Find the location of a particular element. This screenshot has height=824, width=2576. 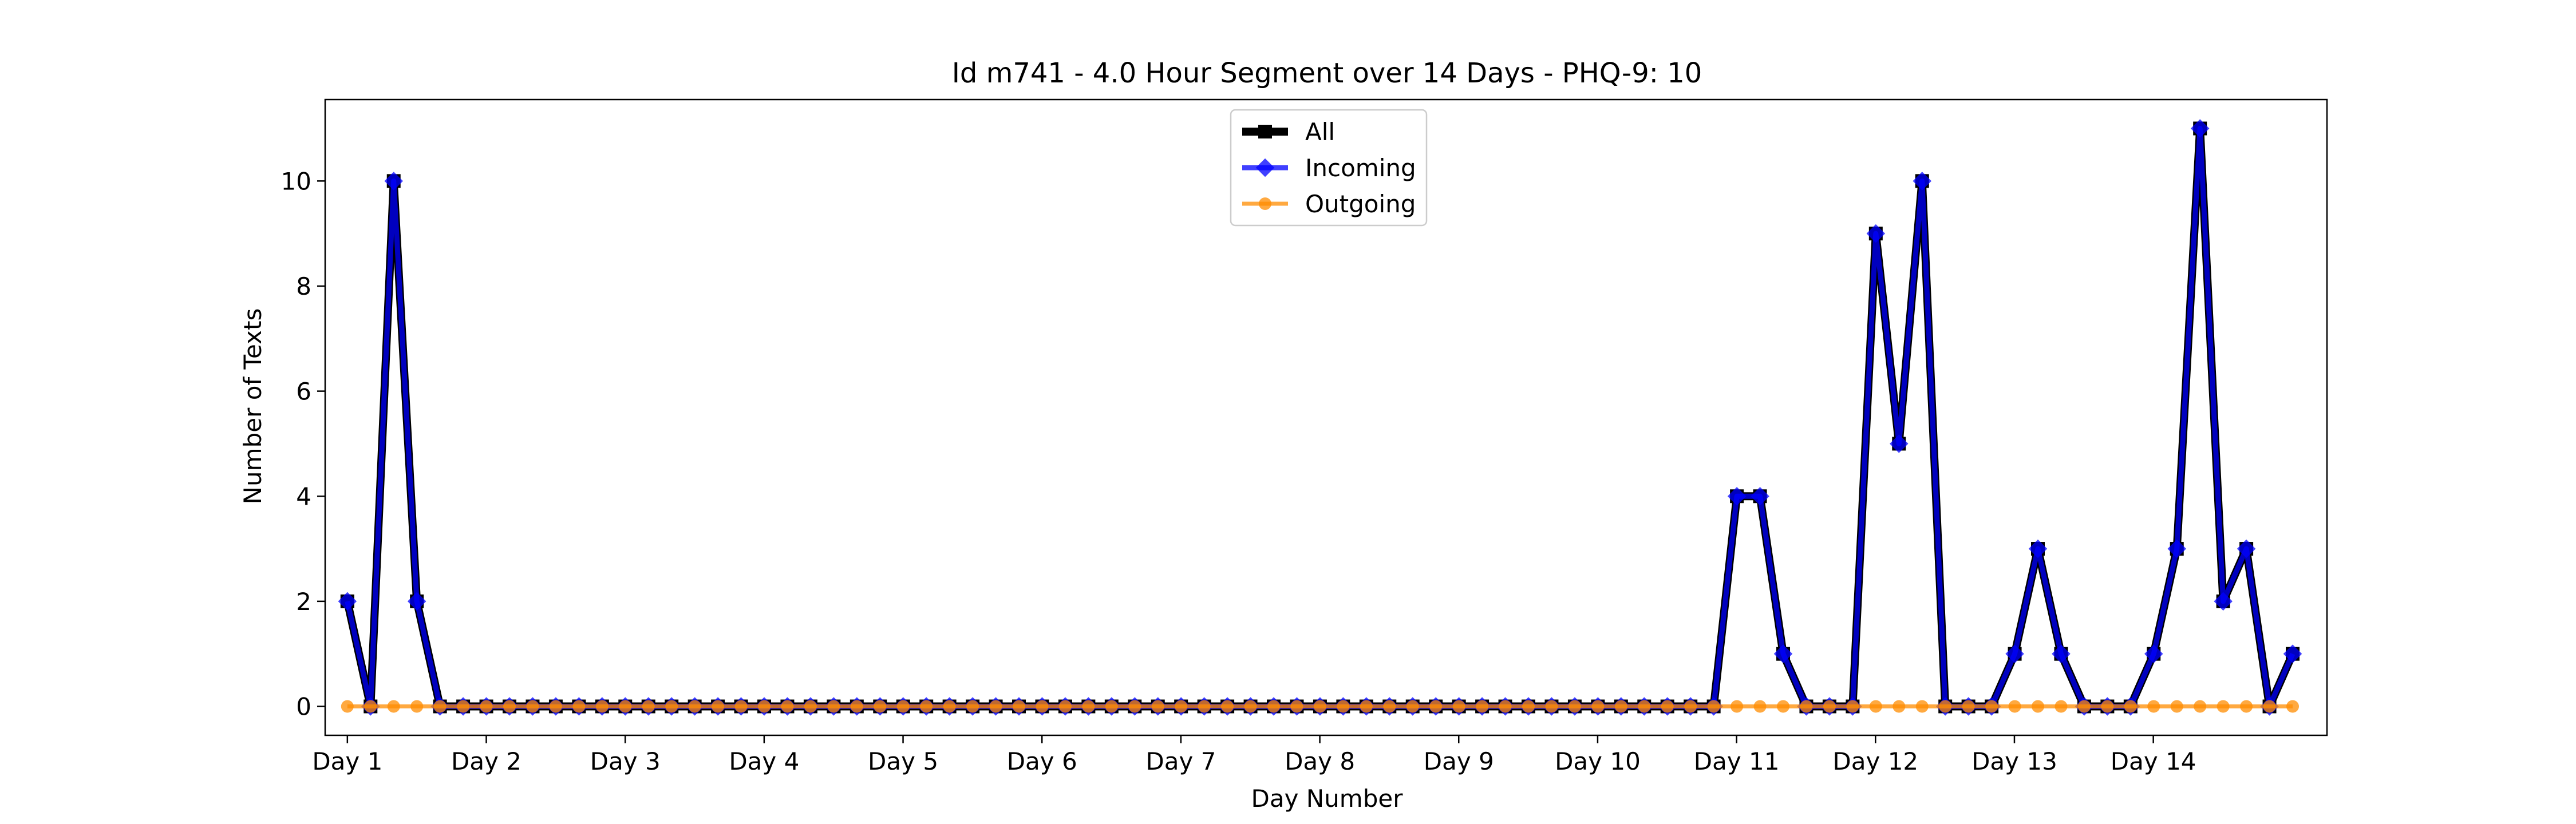

legend-item: All is located at coordinates (1288, 132).